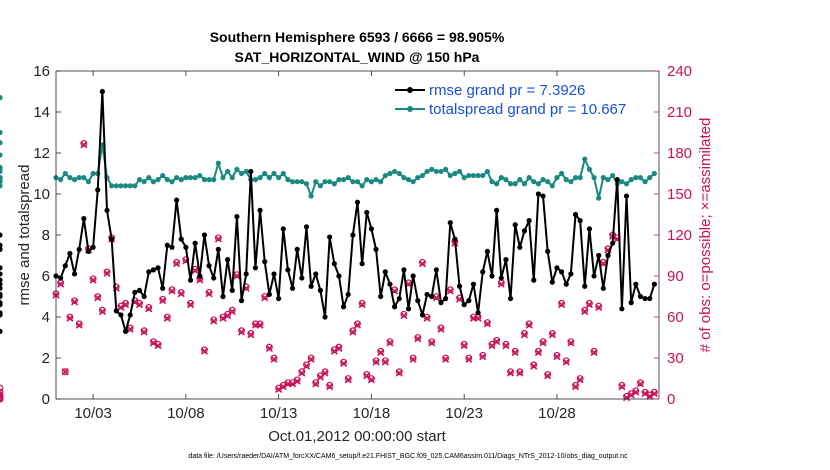  Describe the element at coordinates (675, 317) in the screenshot. I see `y-right-tick-label: 60` at that location.